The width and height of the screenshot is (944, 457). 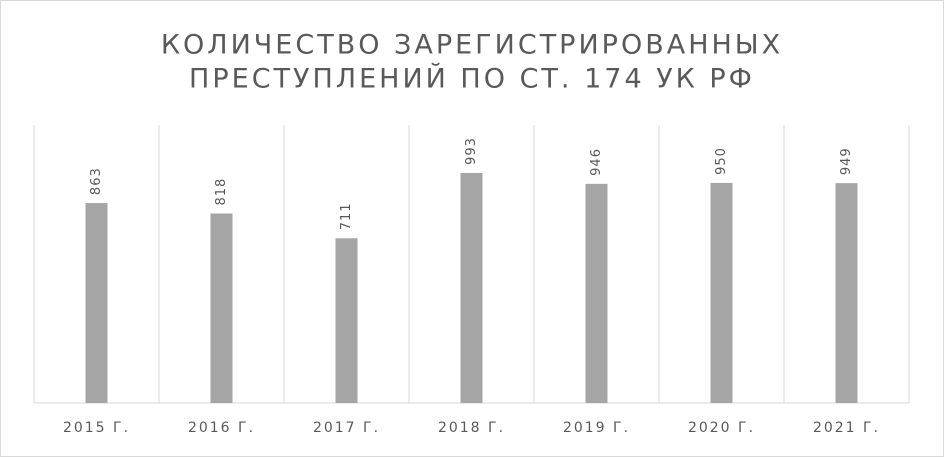 I want to click on x-tick-label: 2017 Г., so click(x=346, y=428).